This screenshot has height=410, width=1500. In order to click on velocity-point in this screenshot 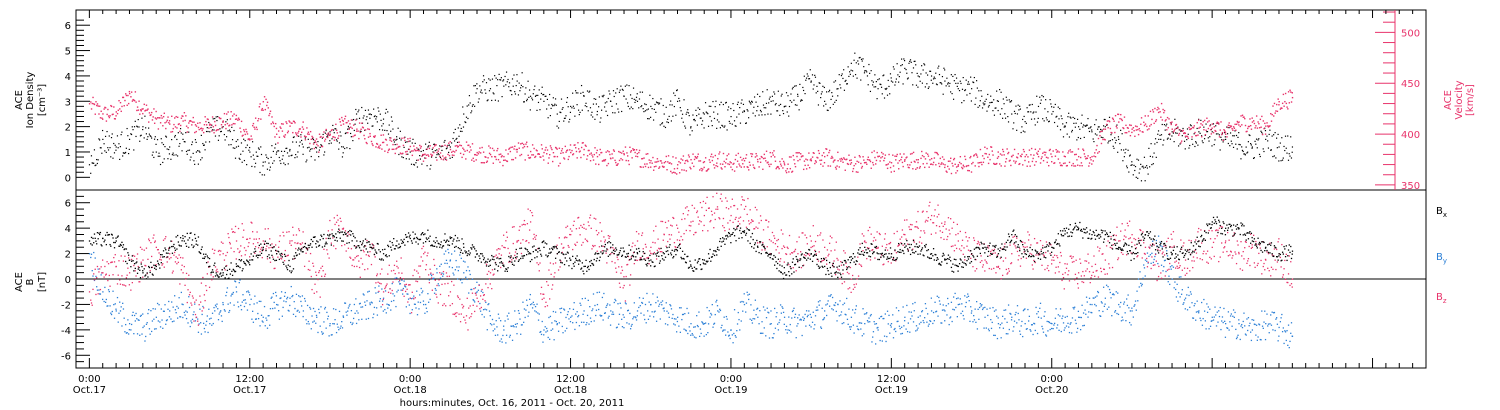, I will do `click(450, 149)`.